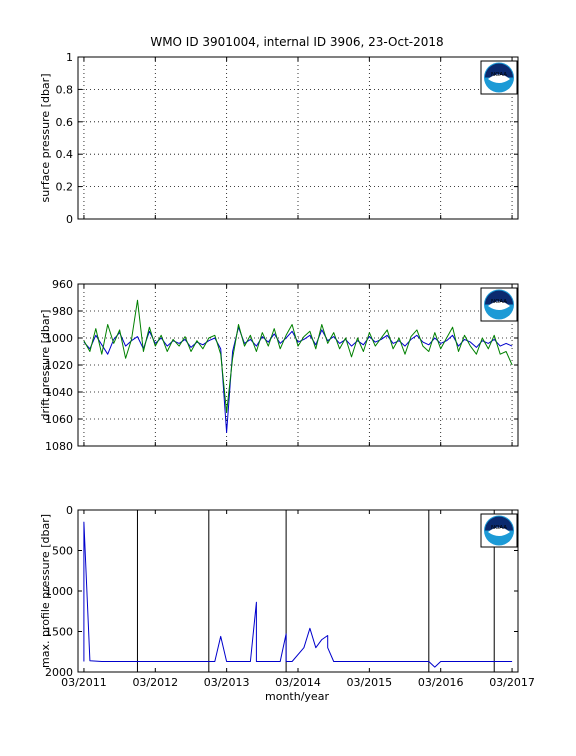 The width and height of the screenshot is (576, 756). What do you see at coordinates (62, 311) in the screenshot?
I see `y-tick-label: 980` at bounding box center [62, 311].